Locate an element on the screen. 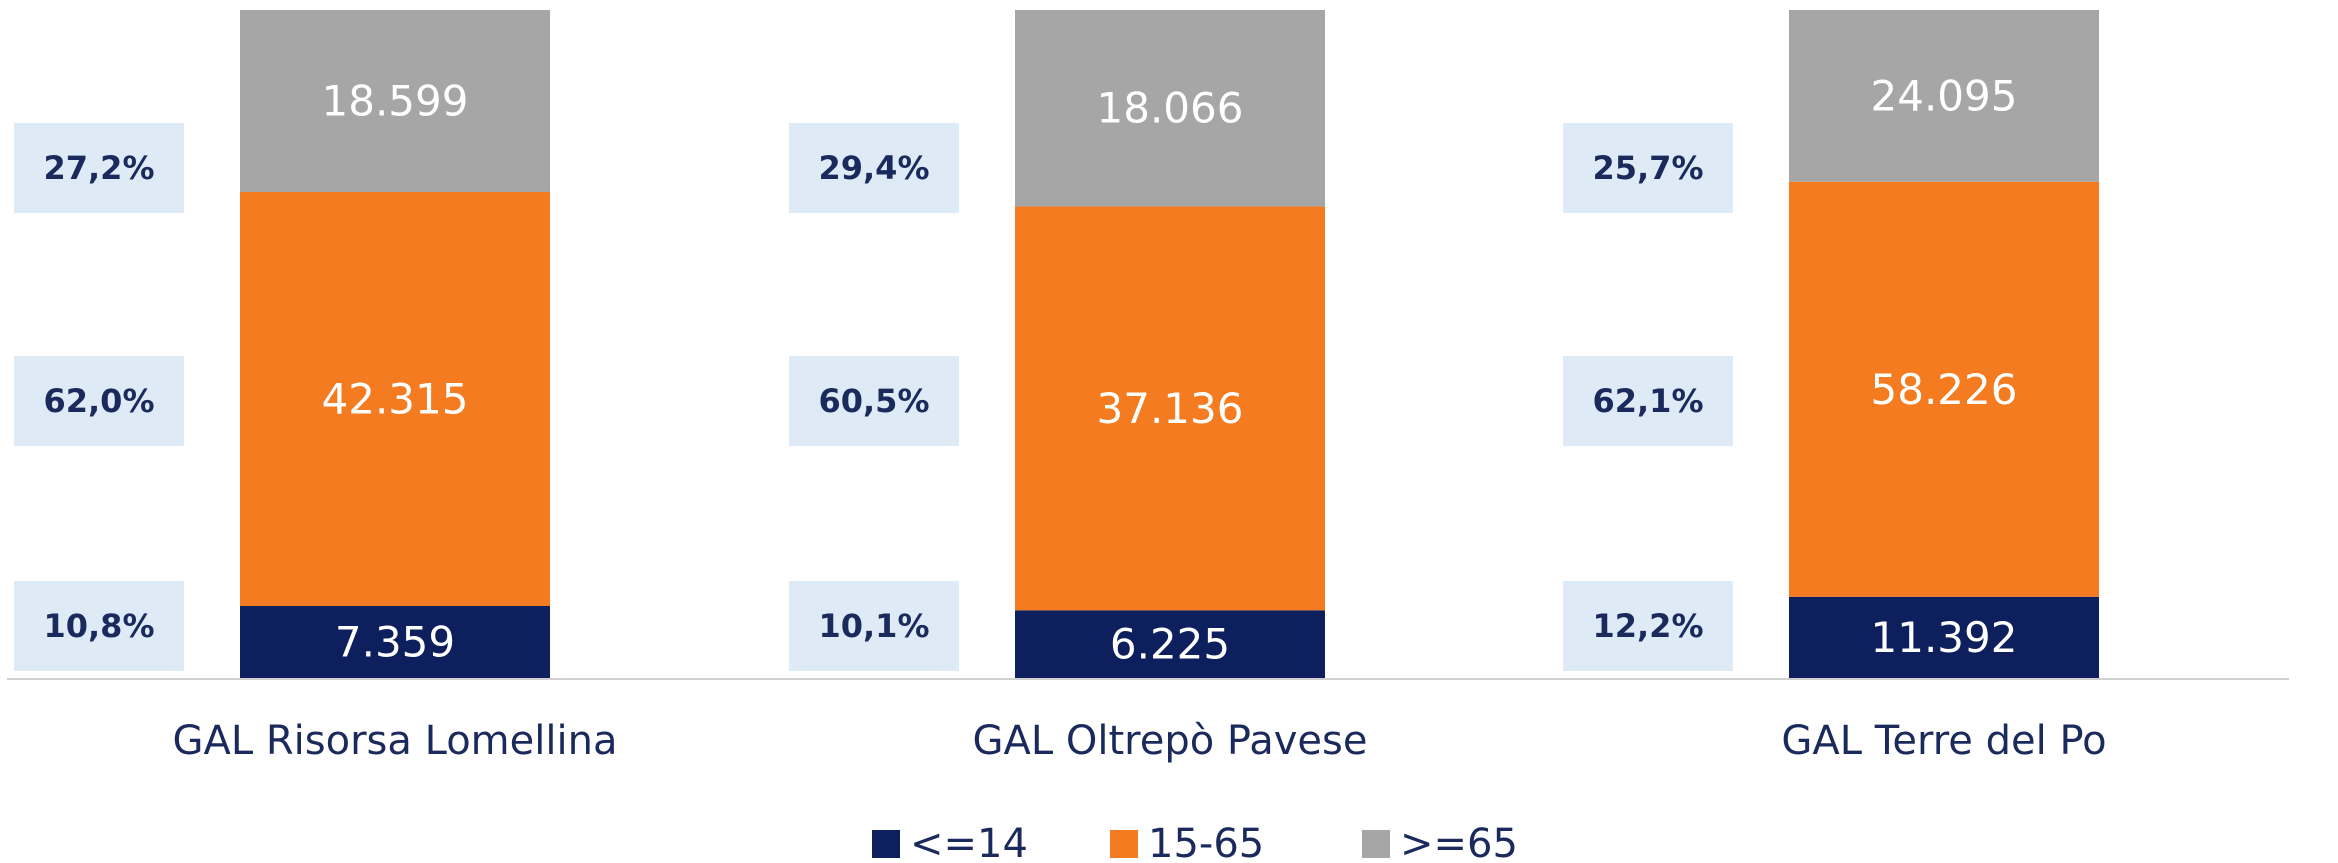 Image resolution: width=2338 pixels, height=863 pixels. value-label: 24.095 is located at coordinates (1944, 95).